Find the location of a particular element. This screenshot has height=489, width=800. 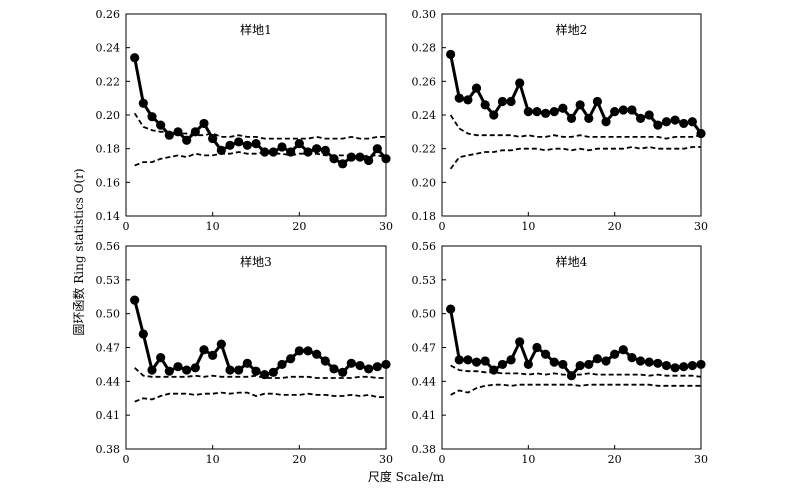

y-tick-label: 0.18 is located at coordinates (424, 216).